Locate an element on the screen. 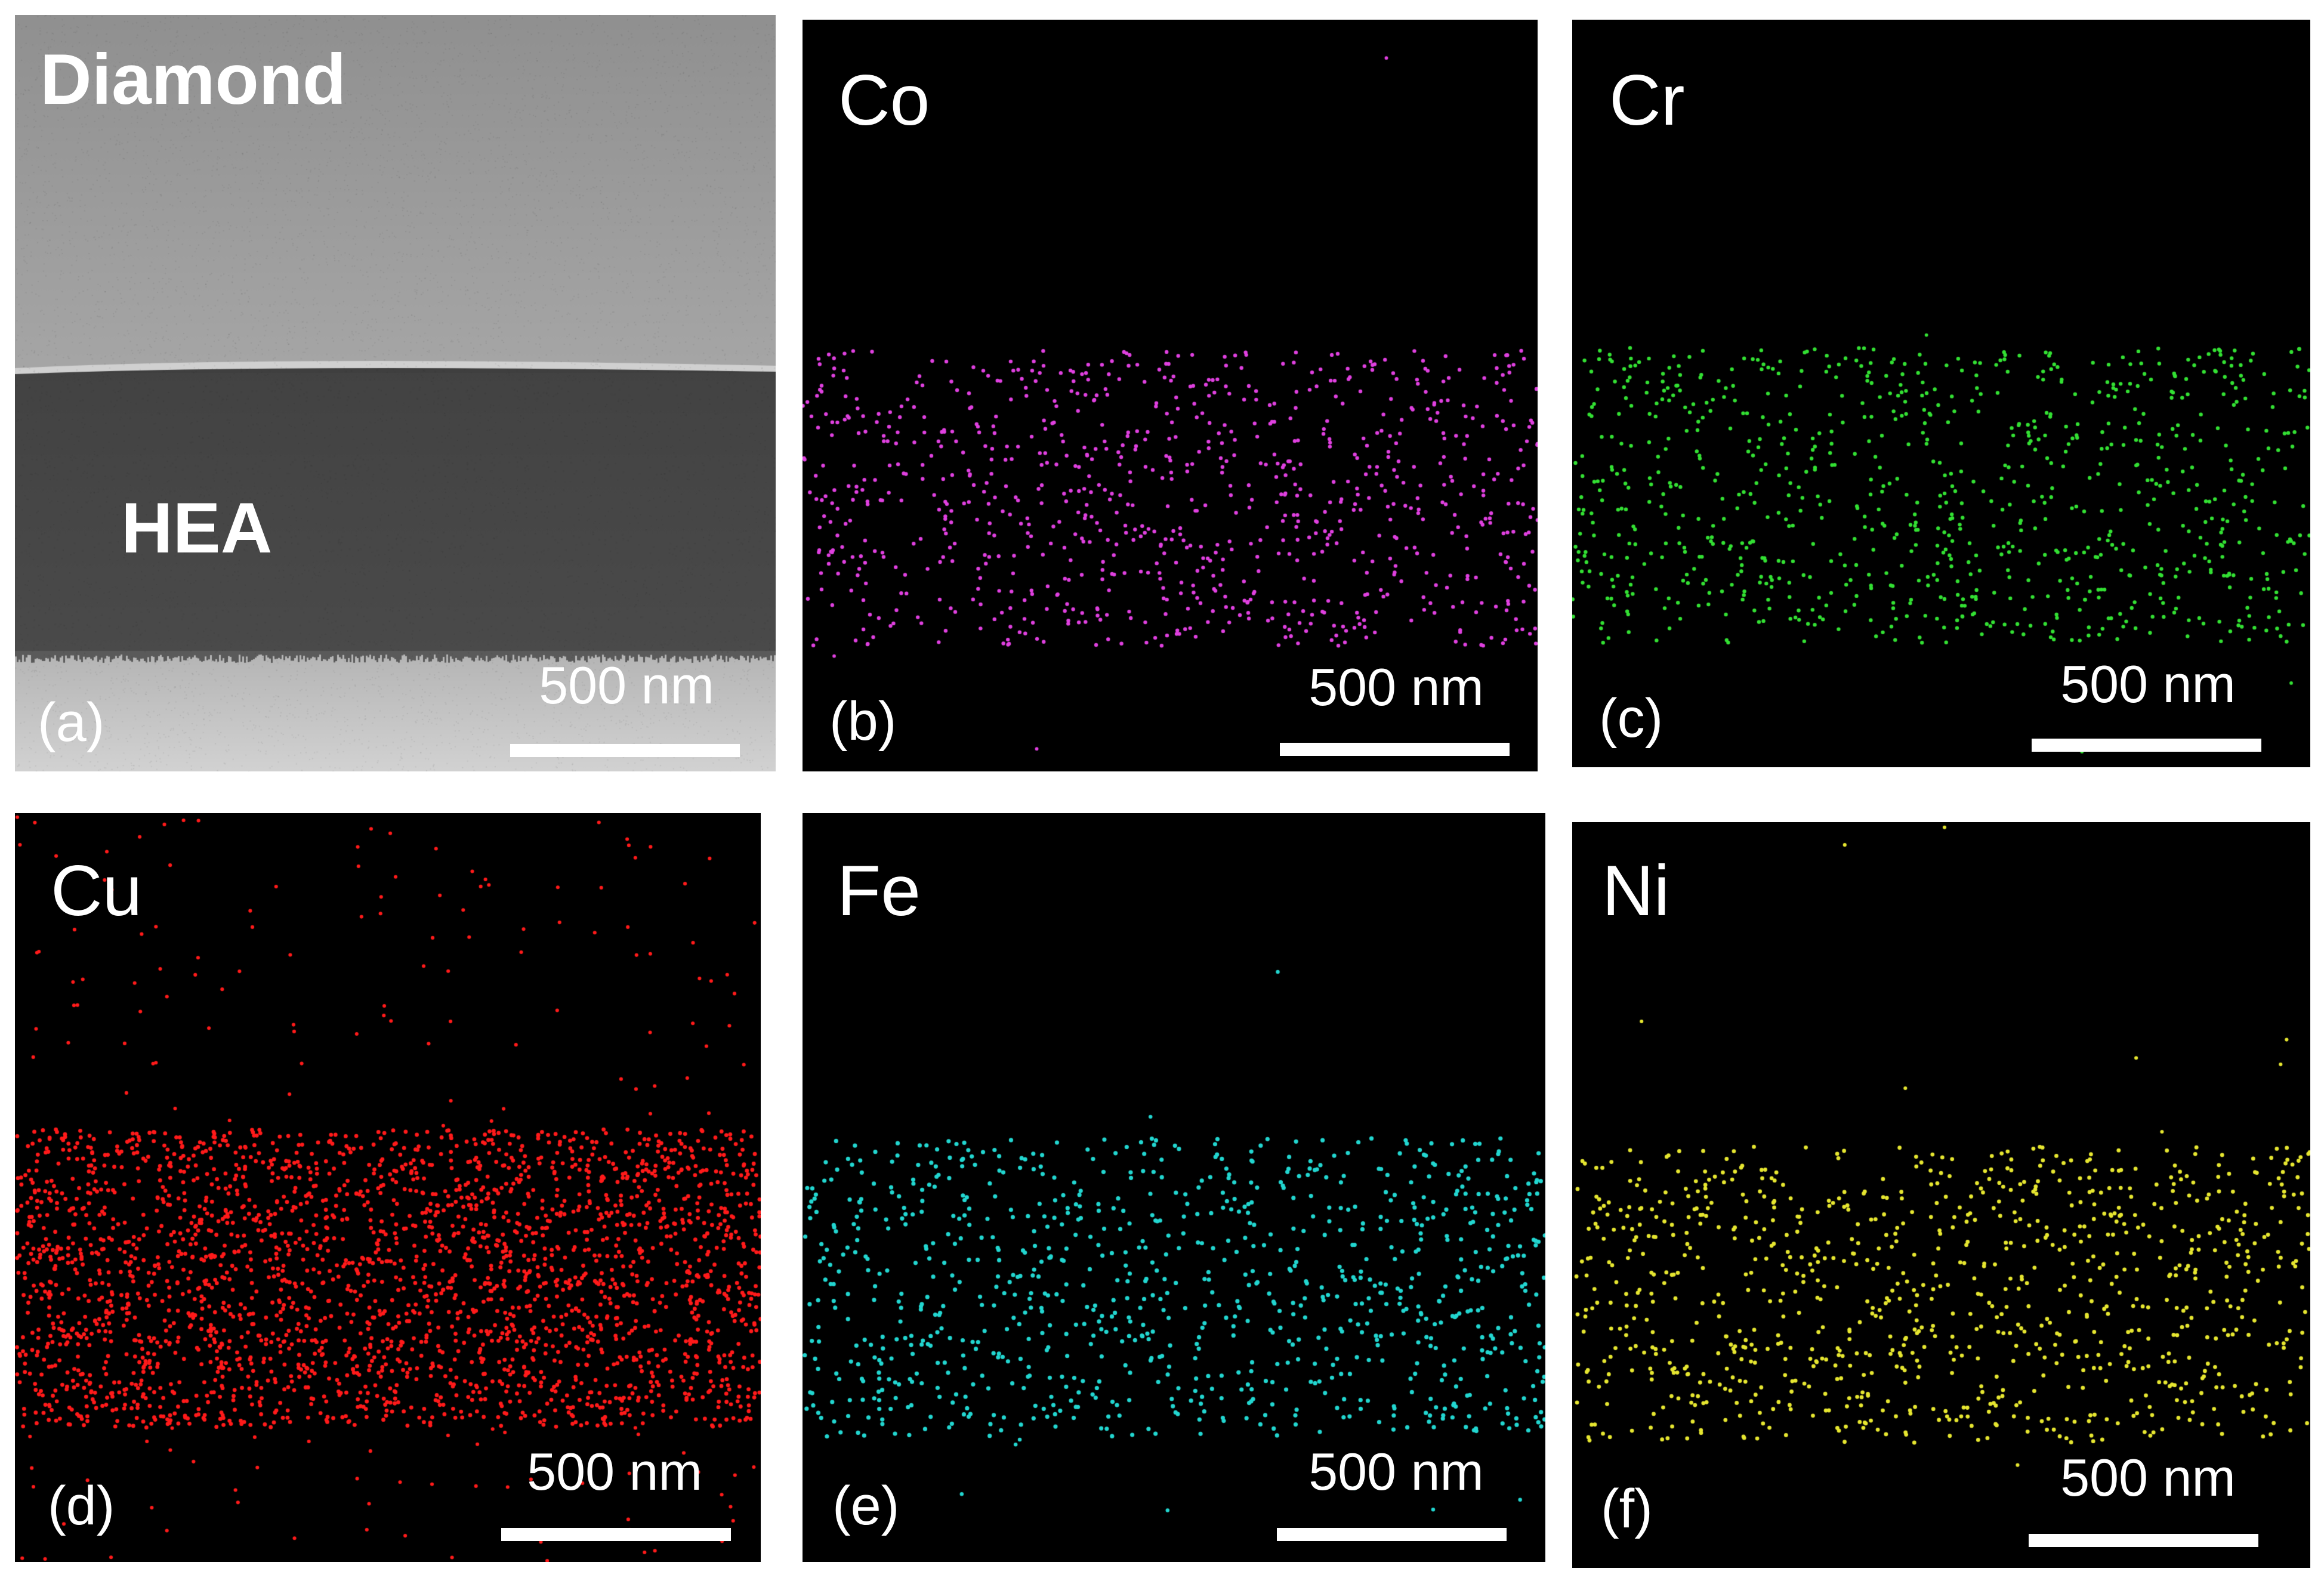 The width and height of the screenshot is (2324, 1584). element-label: Co is located at coordinates (884, 100).